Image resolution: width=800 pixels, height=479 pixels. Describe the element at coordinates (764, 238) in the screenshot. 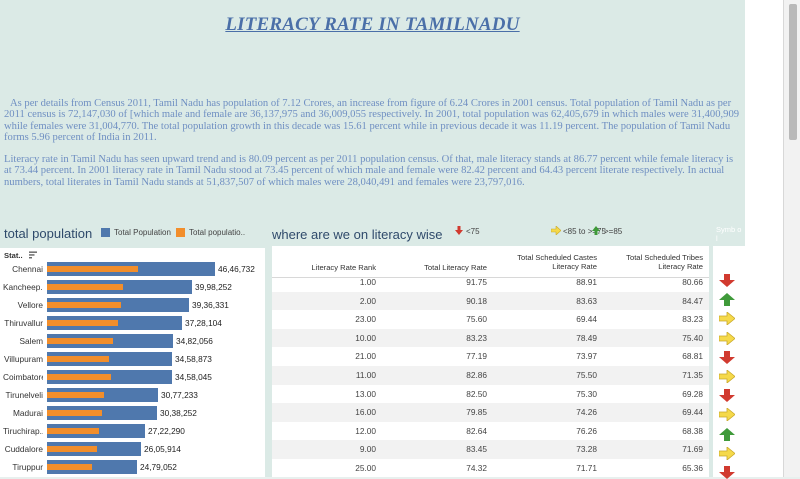

I see `right-blank-area` at that location.